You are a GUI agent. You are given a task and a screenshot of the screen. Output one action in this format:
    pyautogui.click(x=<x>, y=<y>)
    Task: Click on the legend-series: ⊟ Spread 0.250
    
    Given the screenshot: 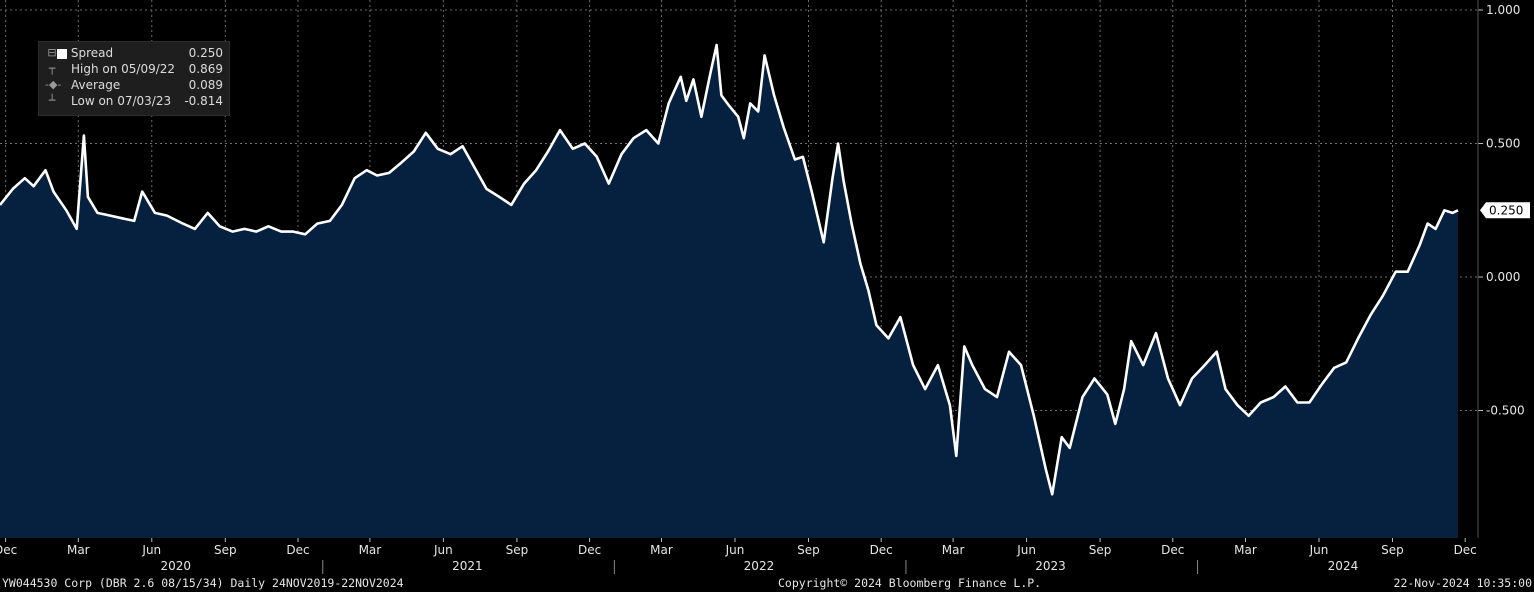 What is the action you would take?
    pyautogui.click(x=134, y=53)
    